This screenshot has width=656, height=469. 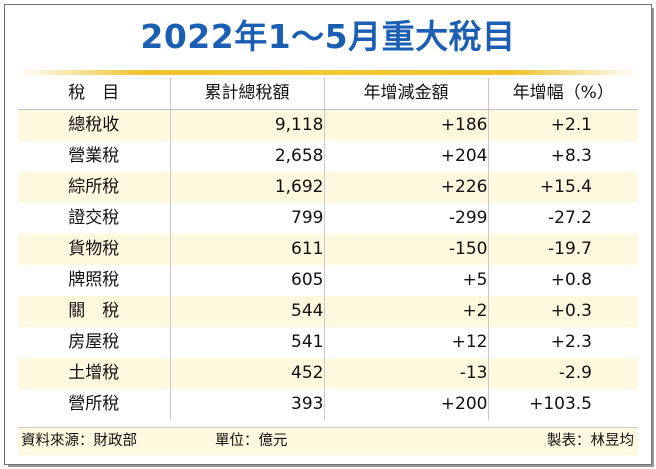 I want to click on growth-cell: +8.3, so click(x=562, y=156).